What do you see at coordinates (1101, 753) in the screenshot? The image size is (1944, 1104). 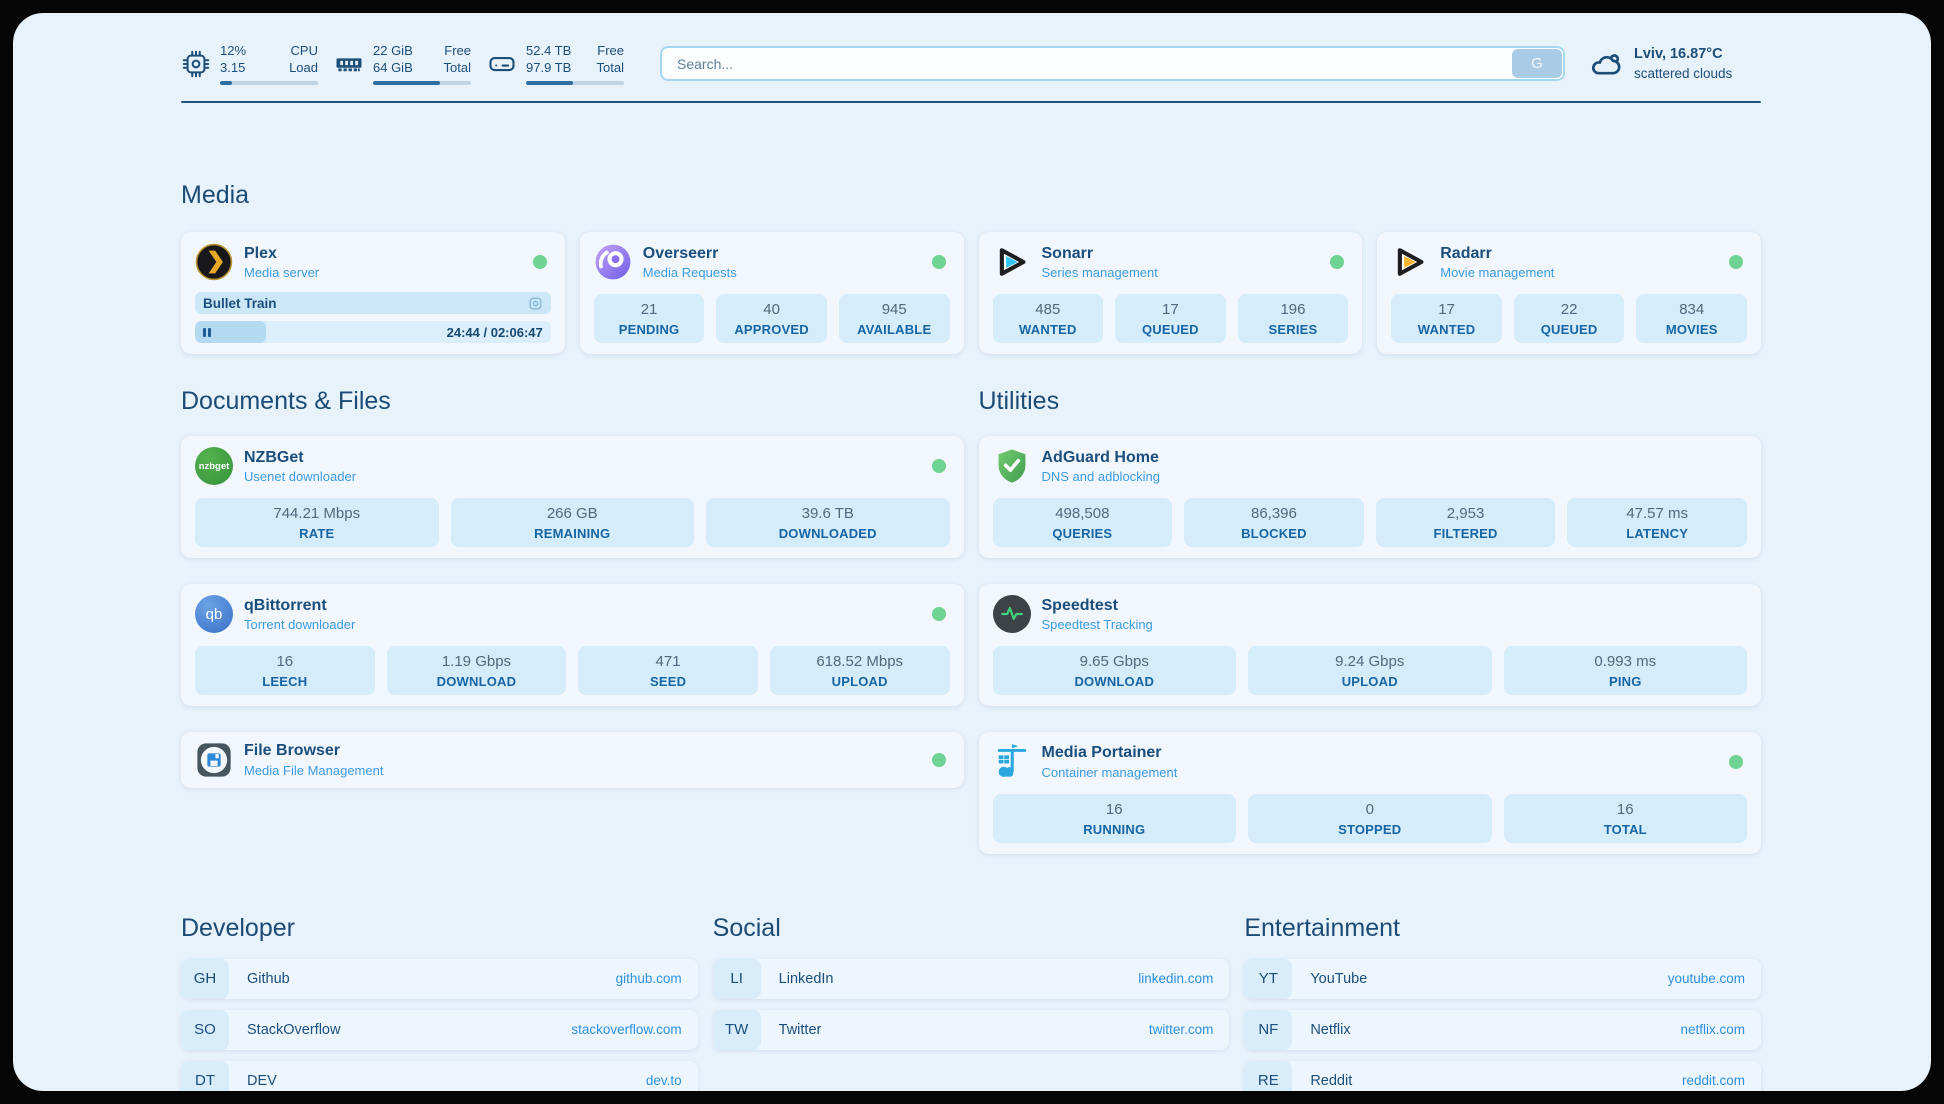 I see `service-name: Media Portainer` at bounding box center [1101, 753].